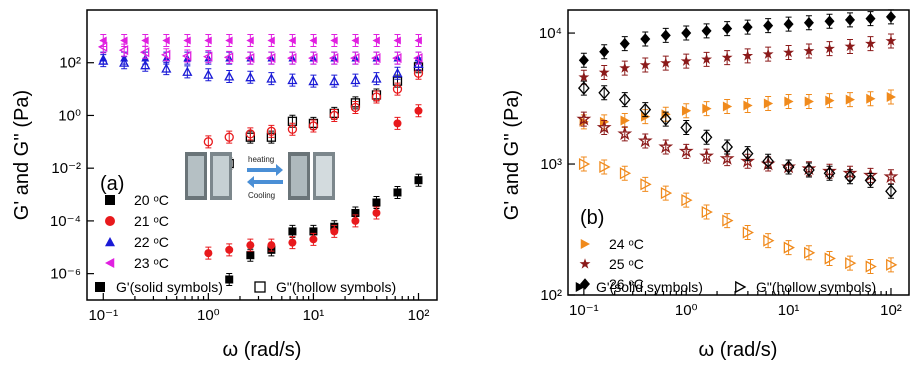  What do you see at coordinates (22, 155) in the screenshot?
I see `panel-a-ylabel: G' and G'' (Pa)` at bounding box center [22, 155].